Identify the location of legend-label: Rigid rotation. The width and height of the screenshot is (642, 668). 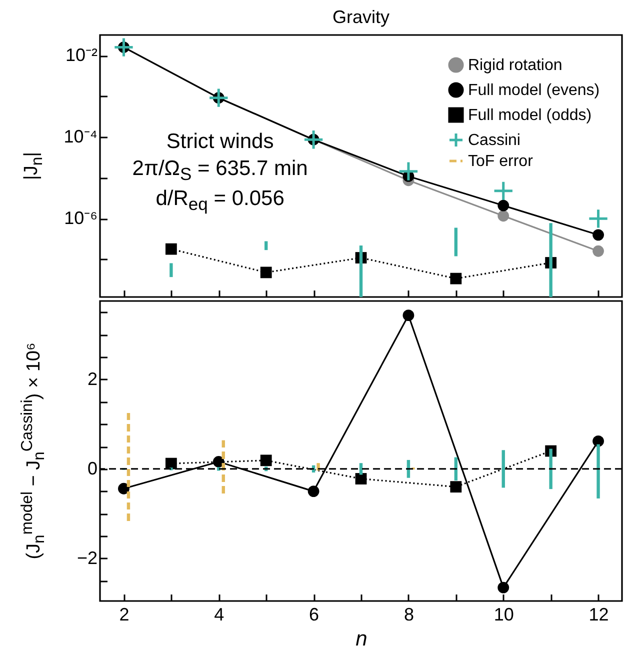
(515, 65).